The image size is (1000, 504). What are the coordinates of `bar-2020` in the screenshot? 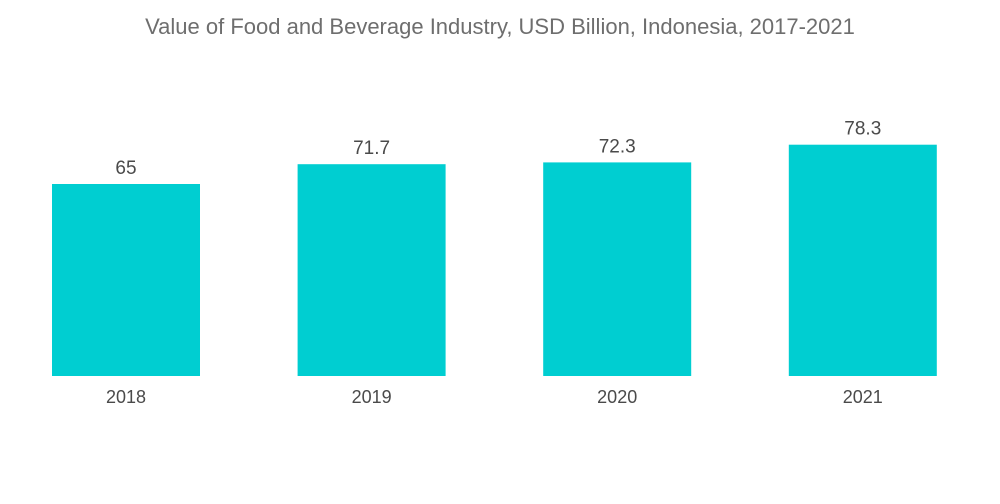 It's located at (617, 269).